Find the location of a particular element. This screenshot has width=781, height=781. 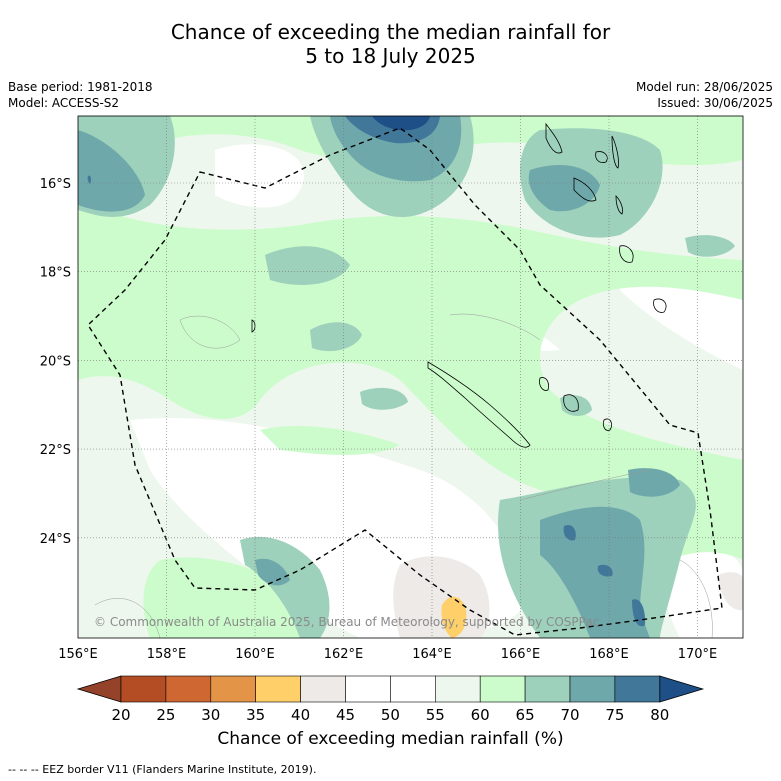

colorbar-tick-labels: 20 25 30 35 40 45 50 55 60 65 70 75 80 is located at coordinates (390, 715).